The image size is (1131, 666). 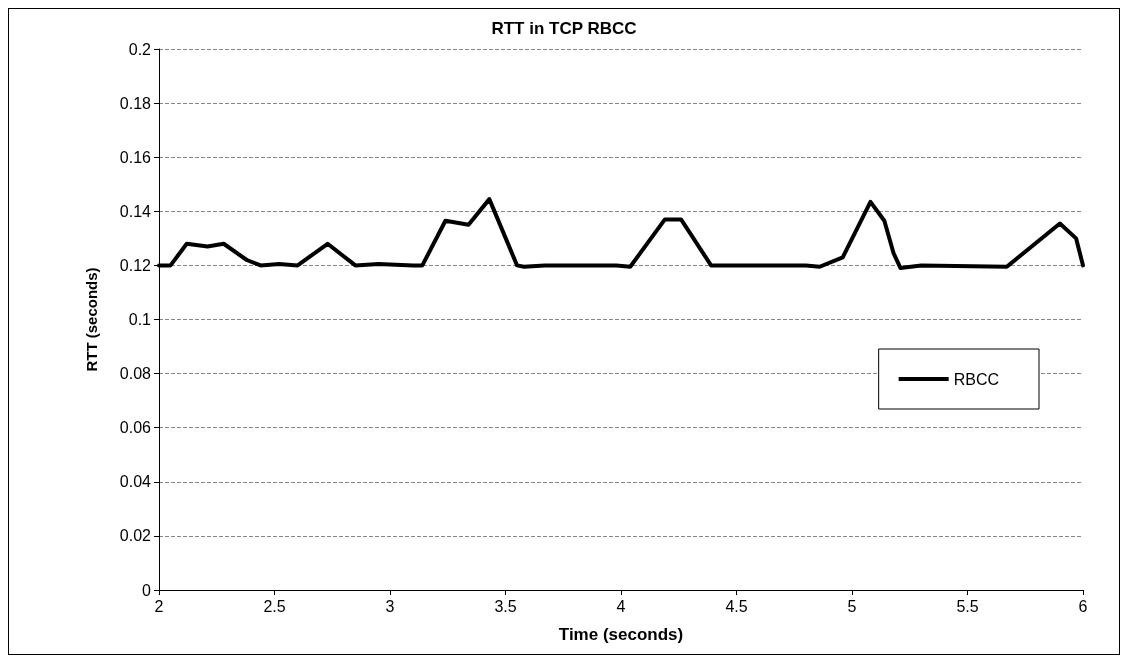 What do you see at coordinates (135, 211) in the screenshot?
I see `y-tick-label: 0.14` at bounding box center [135, 211].